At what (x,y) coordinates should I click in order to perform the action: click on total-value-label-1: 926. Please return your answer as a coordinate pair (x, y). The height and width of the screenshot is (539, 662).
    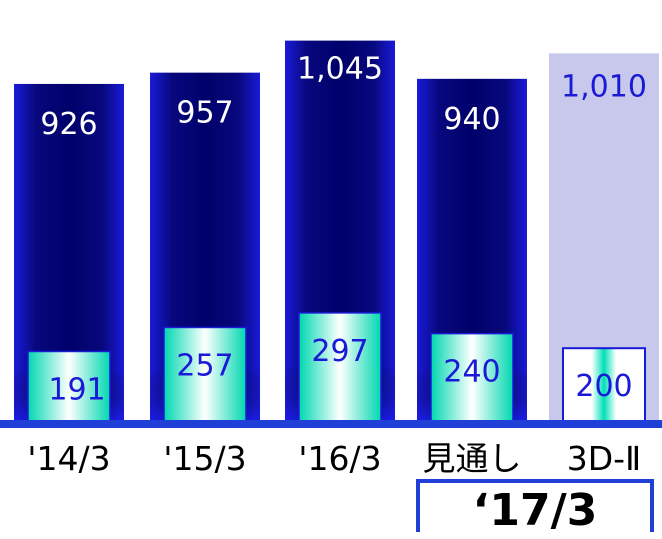
    Looking at the image, I should click on (68, 124).